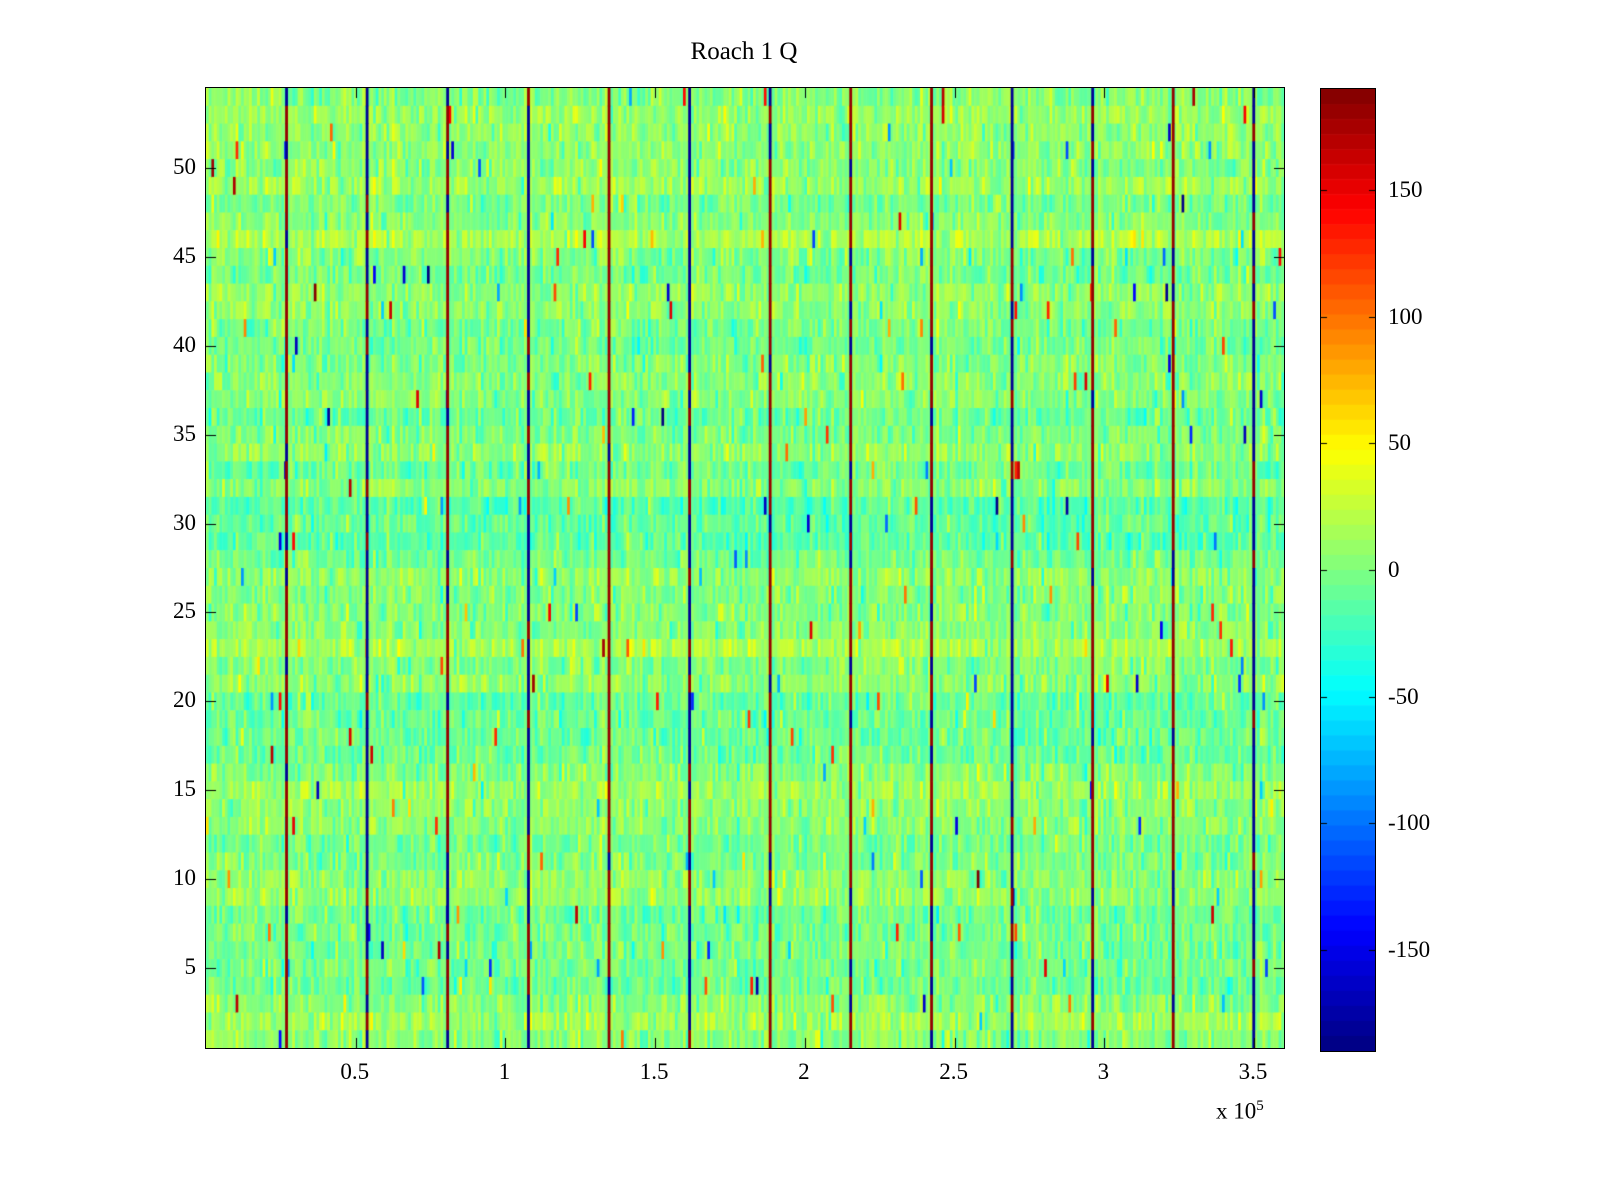 This screenshot has height=1200, width=1600. I want to click on y-axis-tick-label: 45, so click(184, 255).